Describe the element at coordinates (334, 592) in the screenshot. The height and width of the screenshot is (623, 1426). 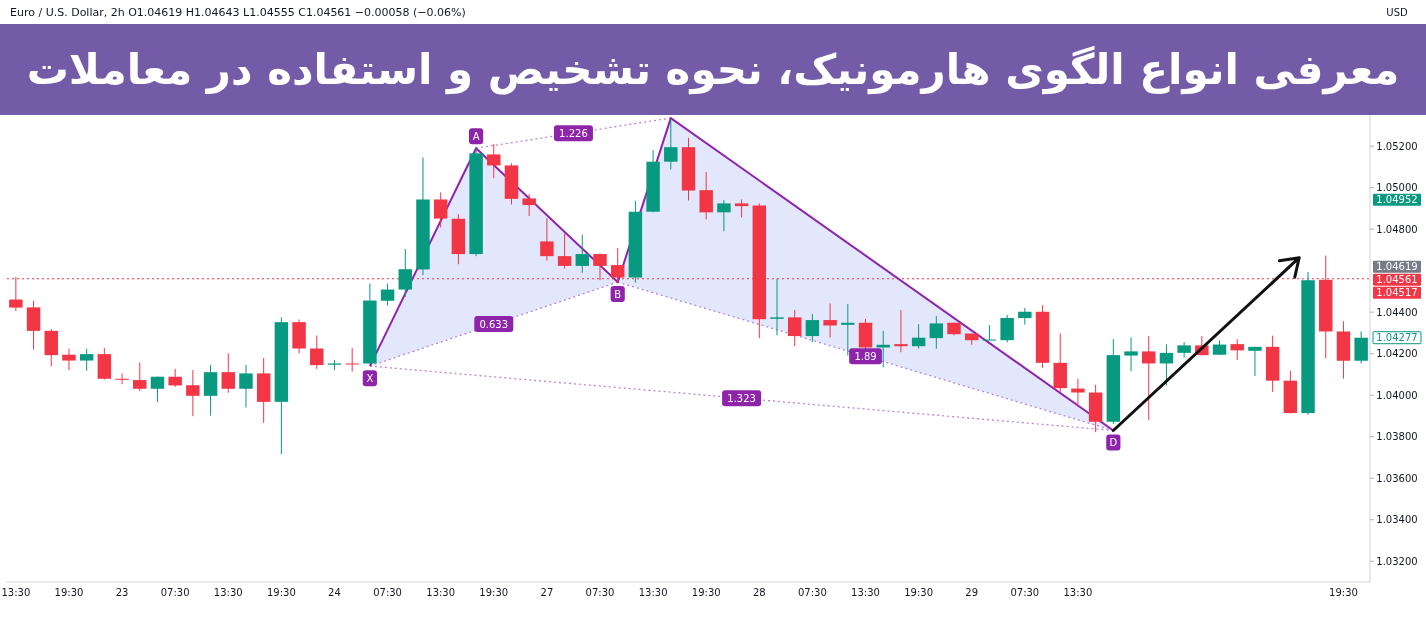
I see `x-tick-label: 24` at that location.